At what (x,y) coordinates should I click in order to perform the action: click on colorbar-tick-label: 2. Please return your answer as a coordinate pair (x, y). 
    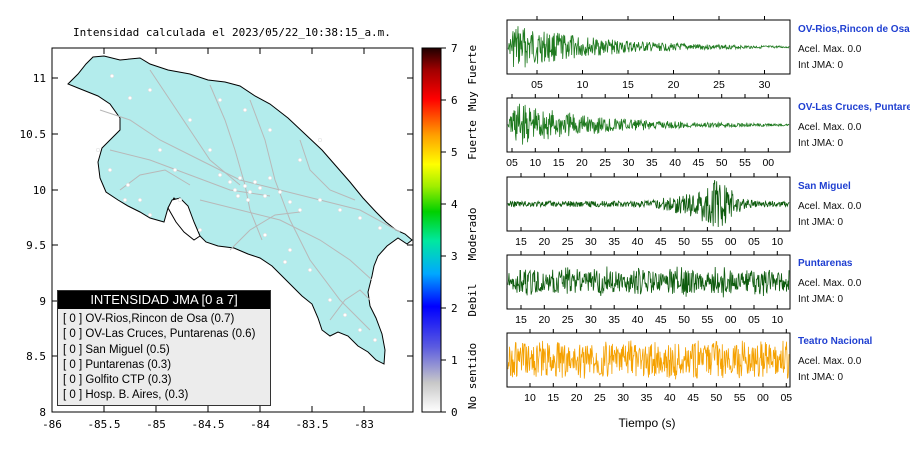
    Looking at the image, I should click on (454, 308).